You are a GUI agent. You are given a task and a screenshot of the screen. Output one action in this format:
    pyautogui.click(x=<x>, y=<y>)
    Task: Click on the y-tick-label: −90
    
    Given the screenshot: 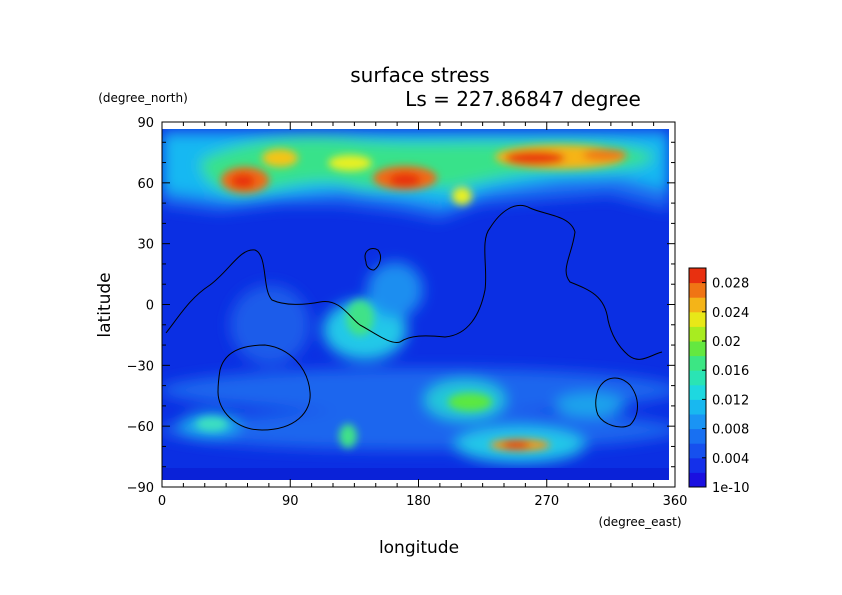 What is the action you would take?
    pyautogui.click(x=140, y=488)
    